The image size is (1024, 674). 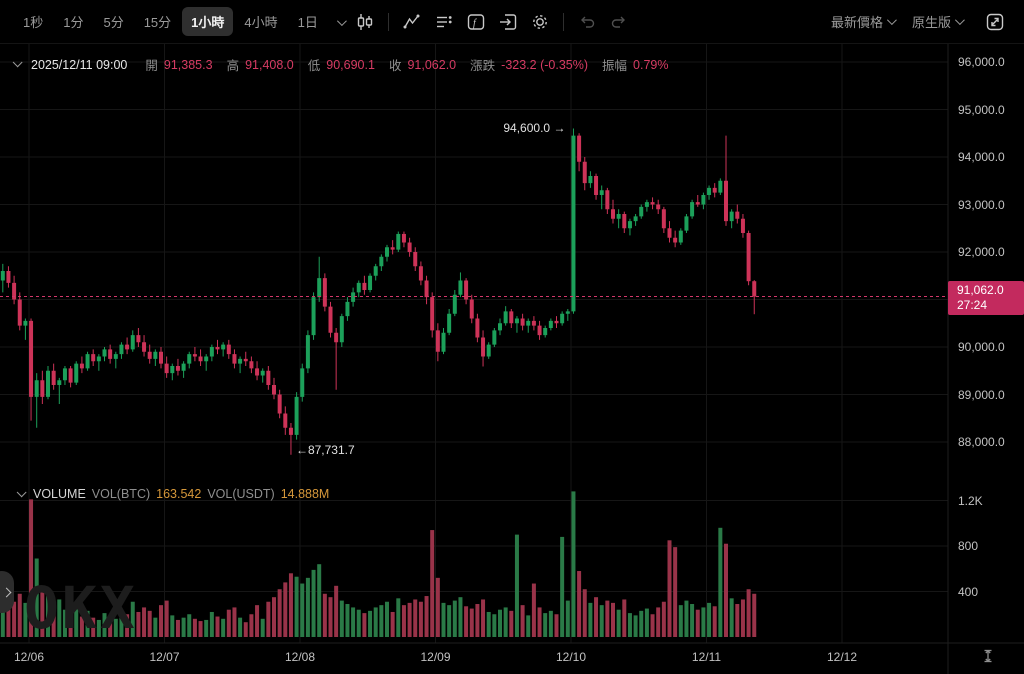 I want to click on axis-scale-button, so click(x=988, y=658).